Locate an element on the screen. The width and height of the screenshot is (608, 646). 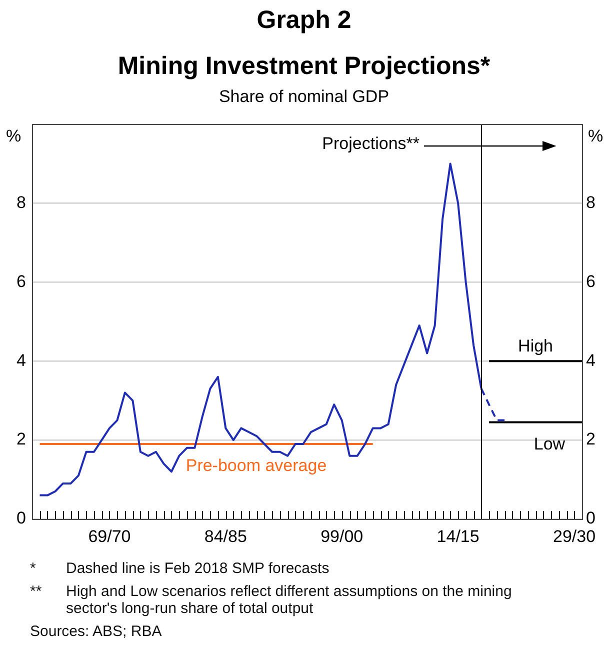
chart-subtitle: Mining Investment Projections* is located at coordinates (304, 66).